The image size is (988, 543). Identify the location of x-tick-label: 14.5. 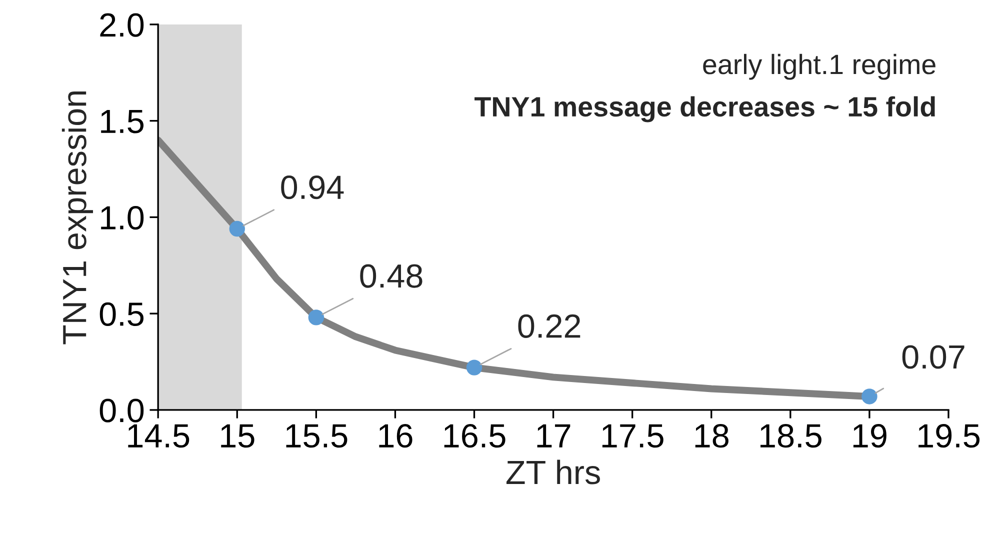
(159, 436).